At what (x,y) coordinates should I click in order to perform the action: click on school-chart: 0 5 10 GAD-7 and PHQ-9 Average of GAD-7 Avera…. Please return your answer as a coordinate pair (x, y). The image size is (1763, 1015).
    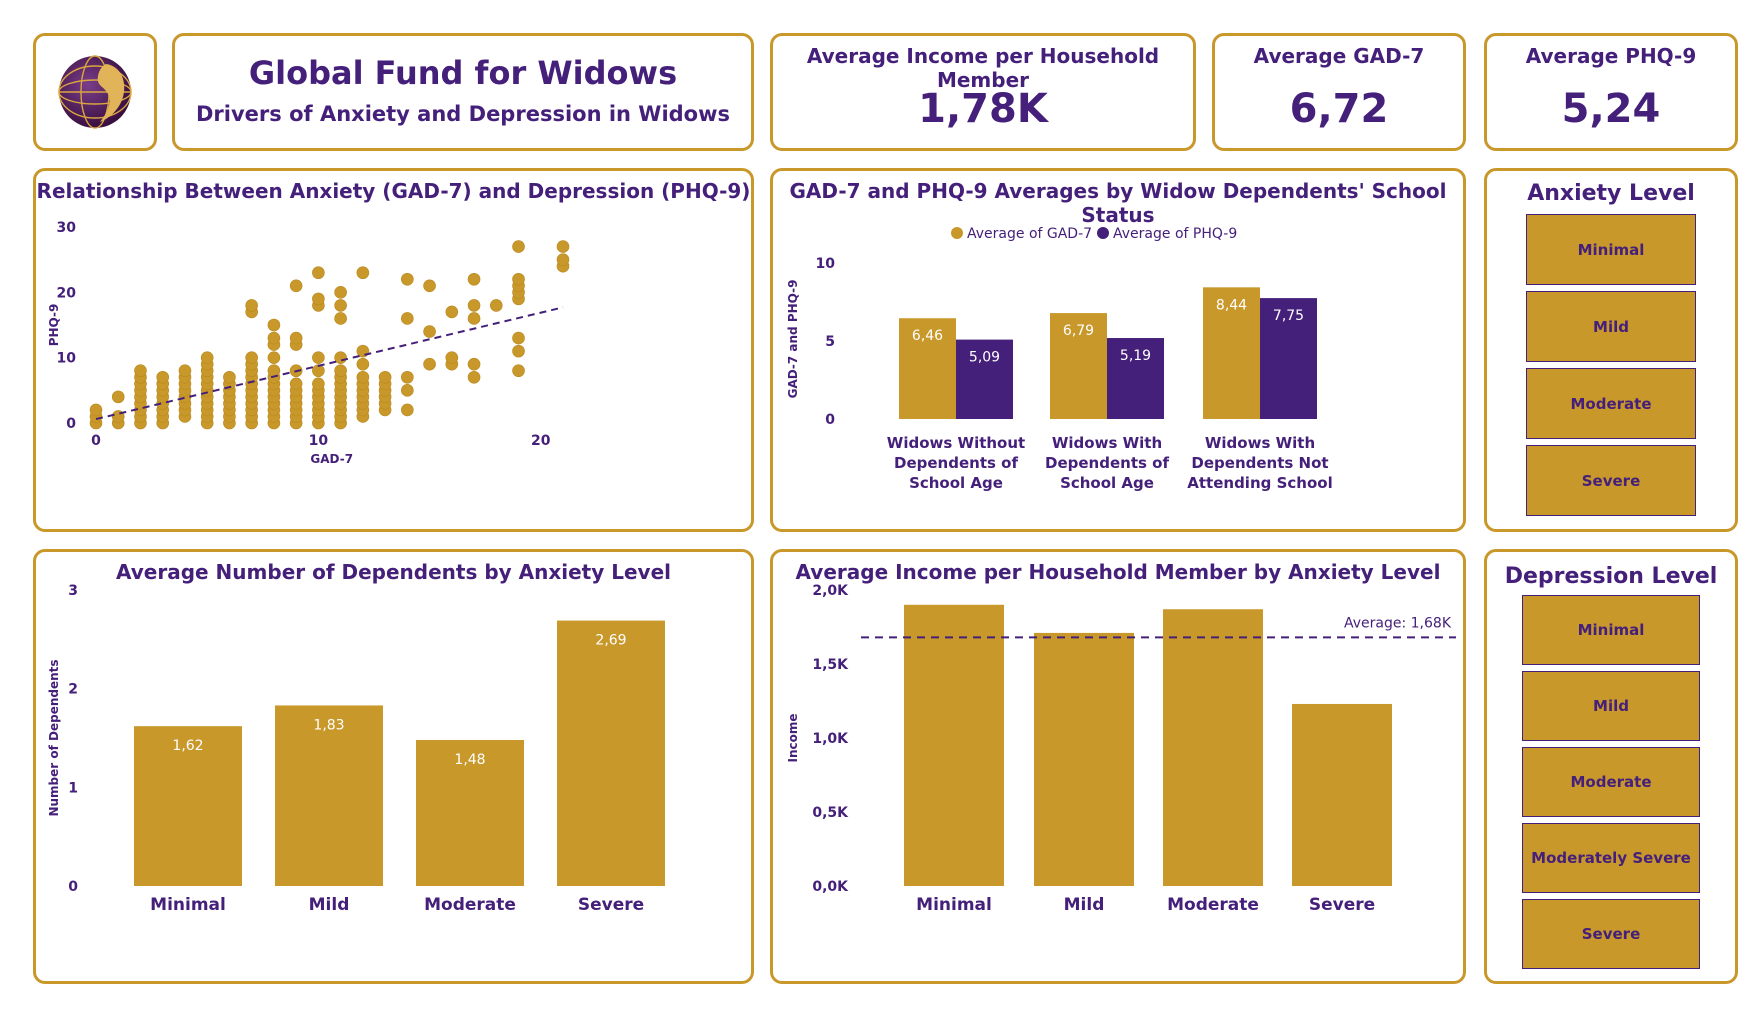
    Looking at the image, I should click on (1118, 364).